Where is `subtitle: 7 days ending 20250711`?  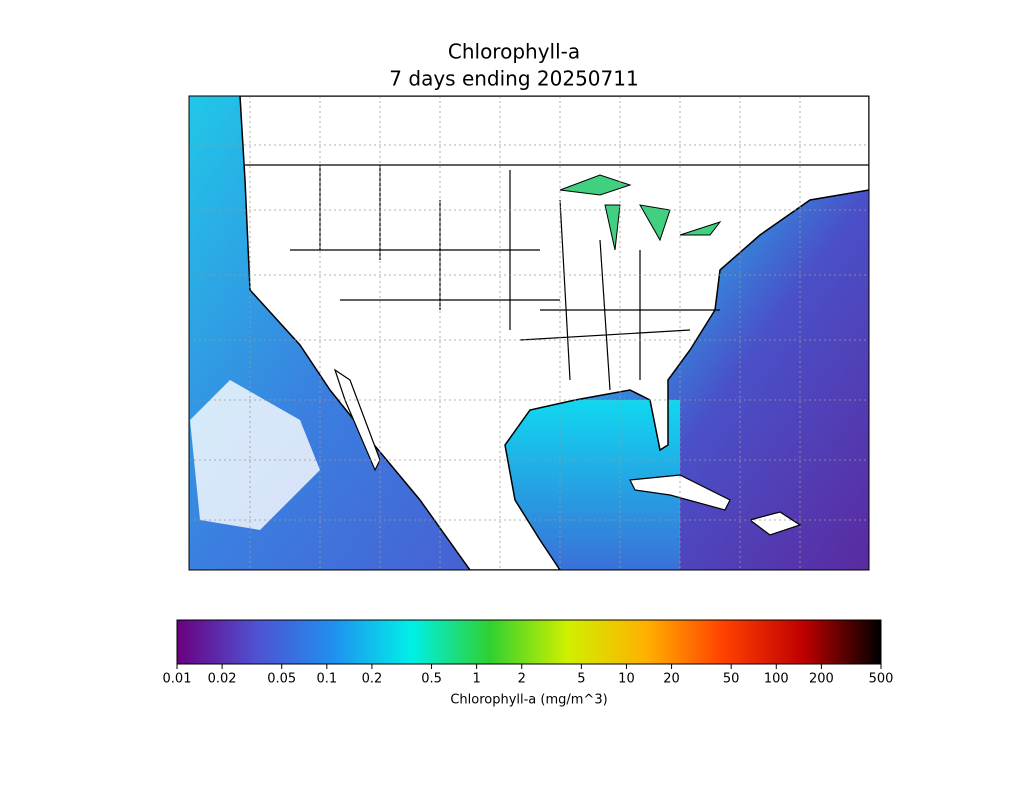 subtitle: 7 days ending 20250711 is located at coordinates (513, 79).